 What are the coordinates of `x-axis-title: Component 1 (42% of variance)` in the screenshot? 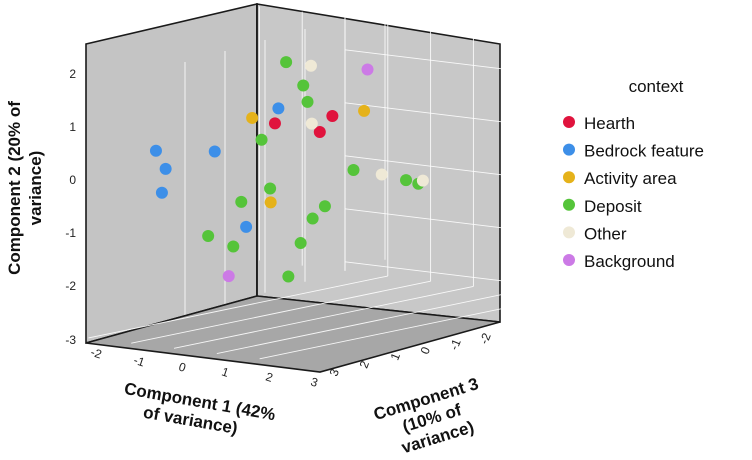 It's located at (200, 408).